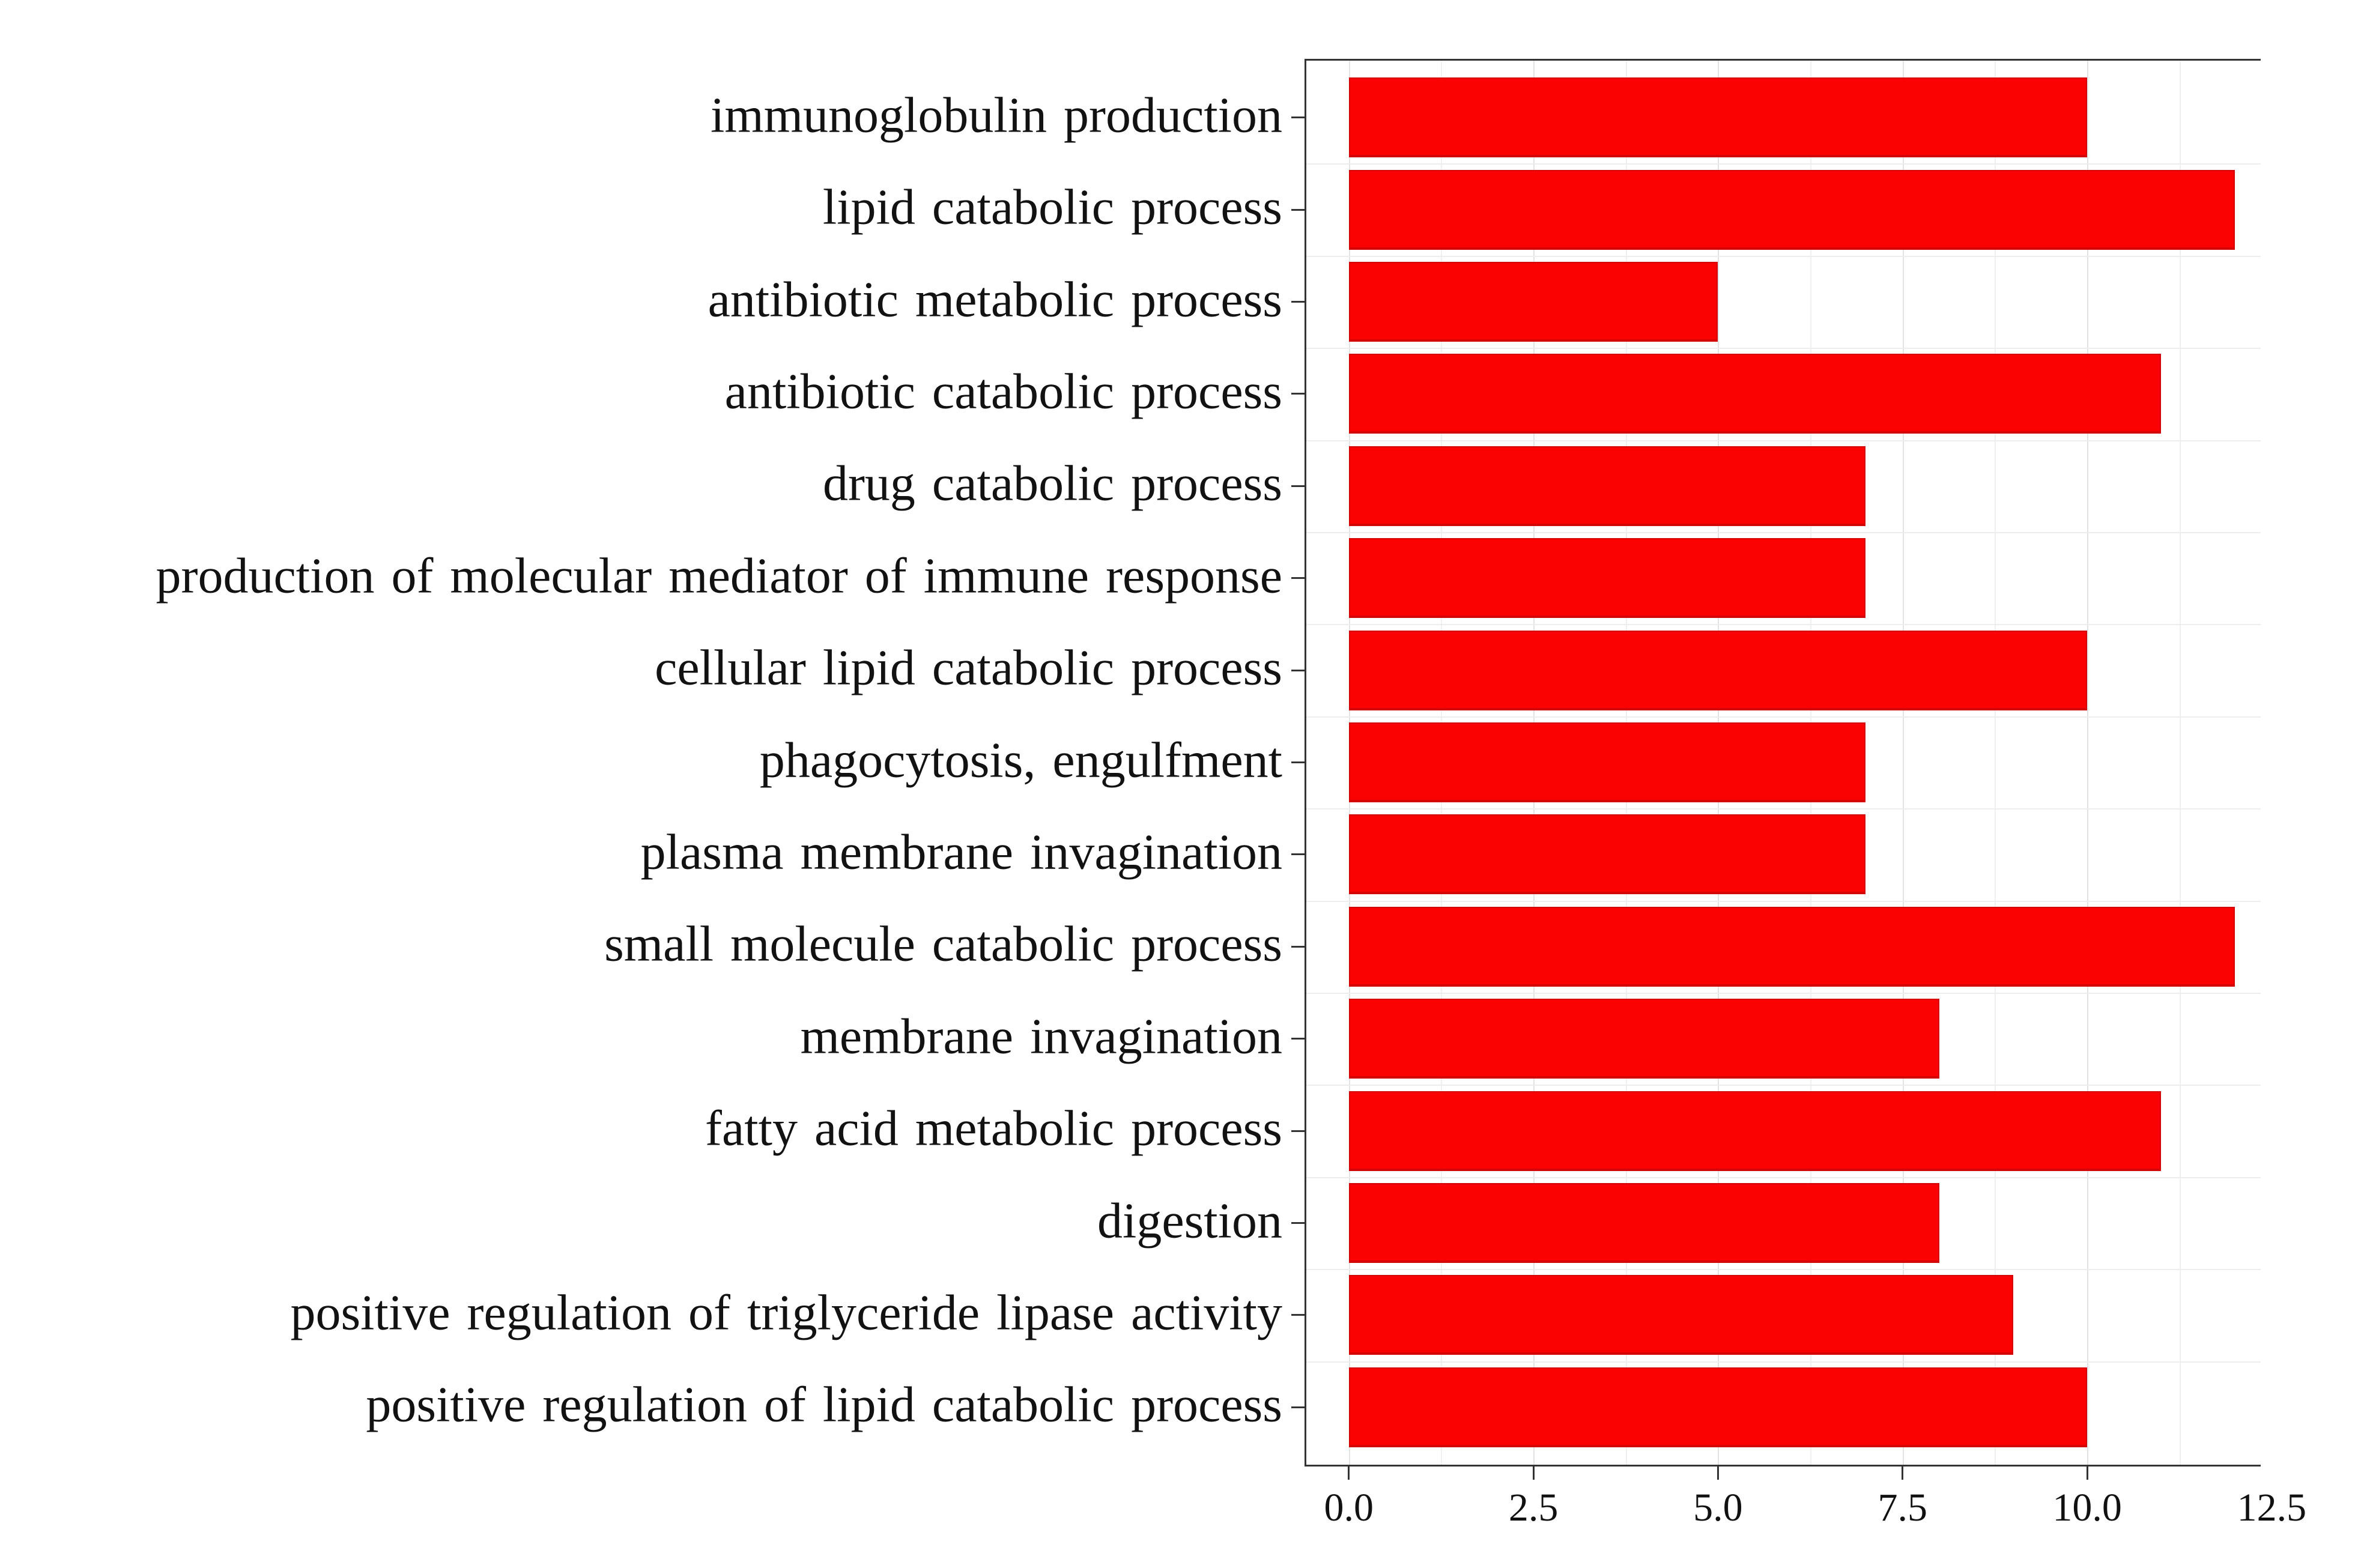  Describe the element at coordinates (1903, 1508) in the screenshot. I see `x-axis-tick-label: 7.5` at that location.